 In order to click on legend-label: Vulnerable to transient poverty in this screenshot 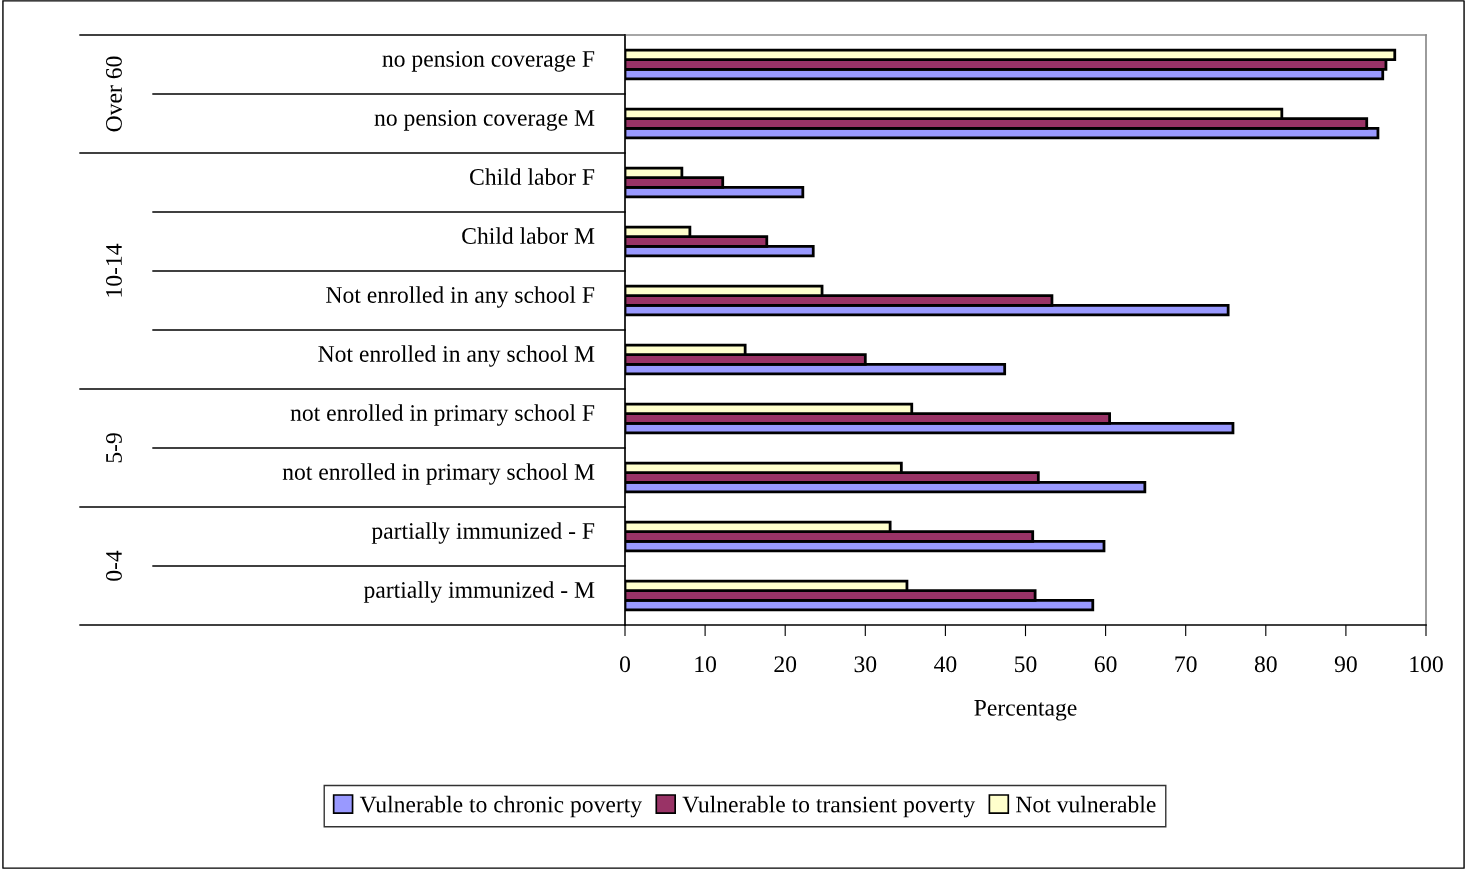, I will do `click(829, 806)`.